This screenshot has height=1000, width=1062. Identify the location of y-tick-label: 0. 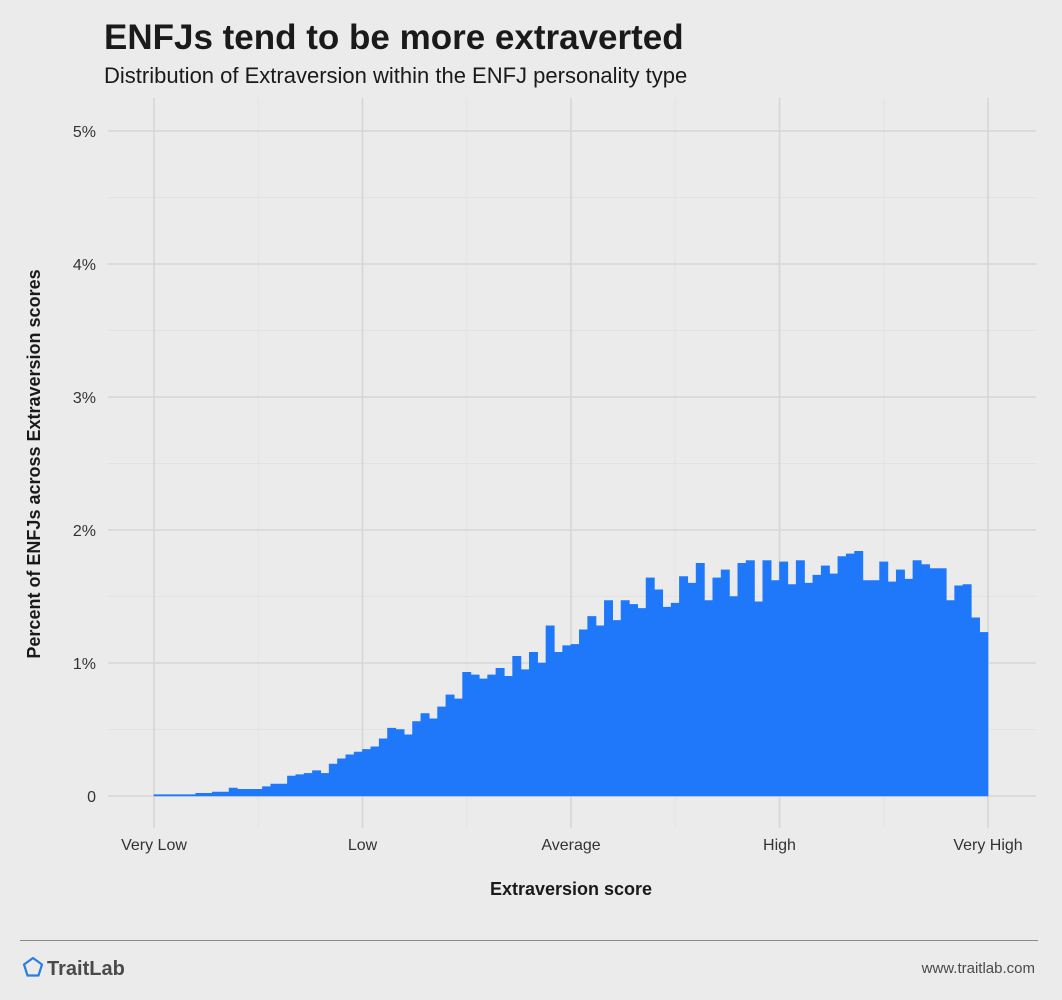
(91, 797).